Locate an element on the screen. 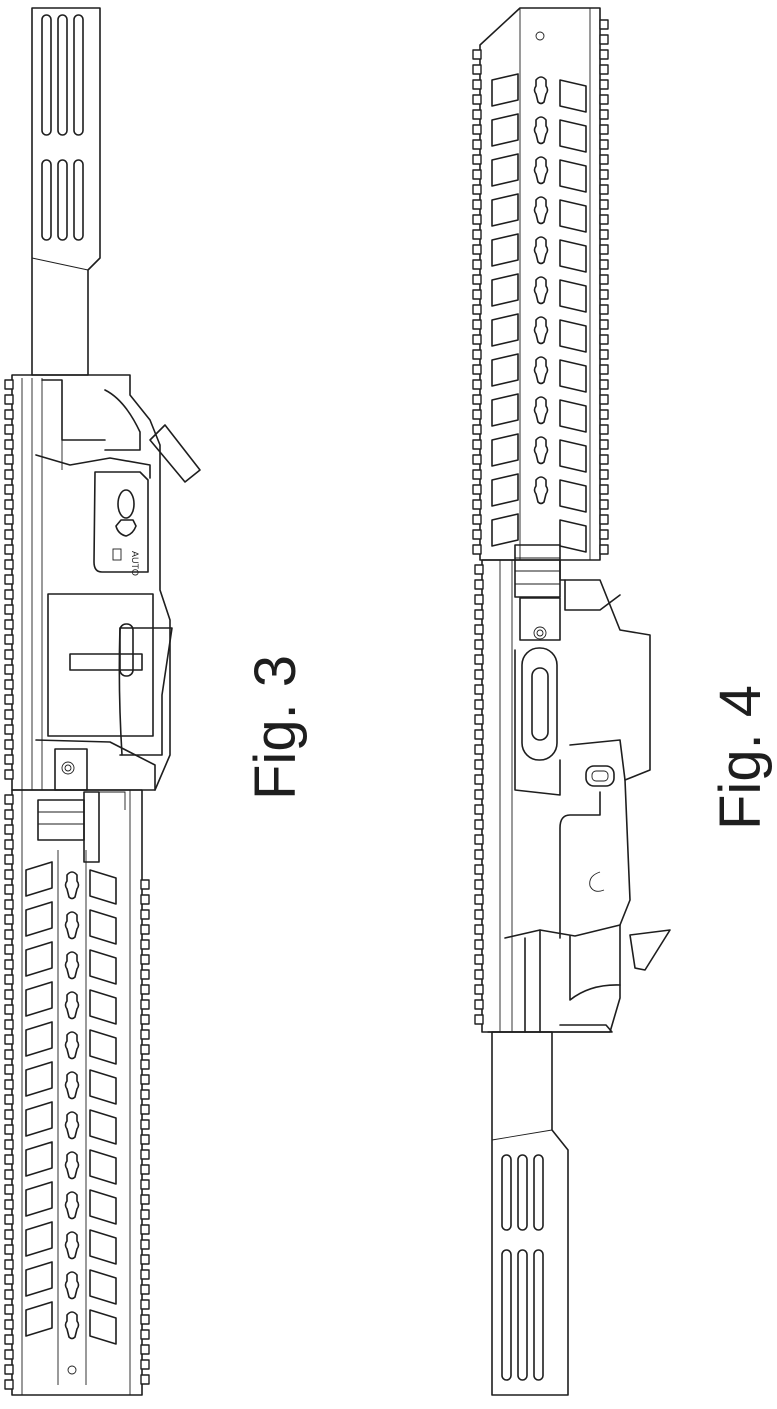 The image size is (777, 1409). fig3-stock-slots is located at coordinates (62, 127).